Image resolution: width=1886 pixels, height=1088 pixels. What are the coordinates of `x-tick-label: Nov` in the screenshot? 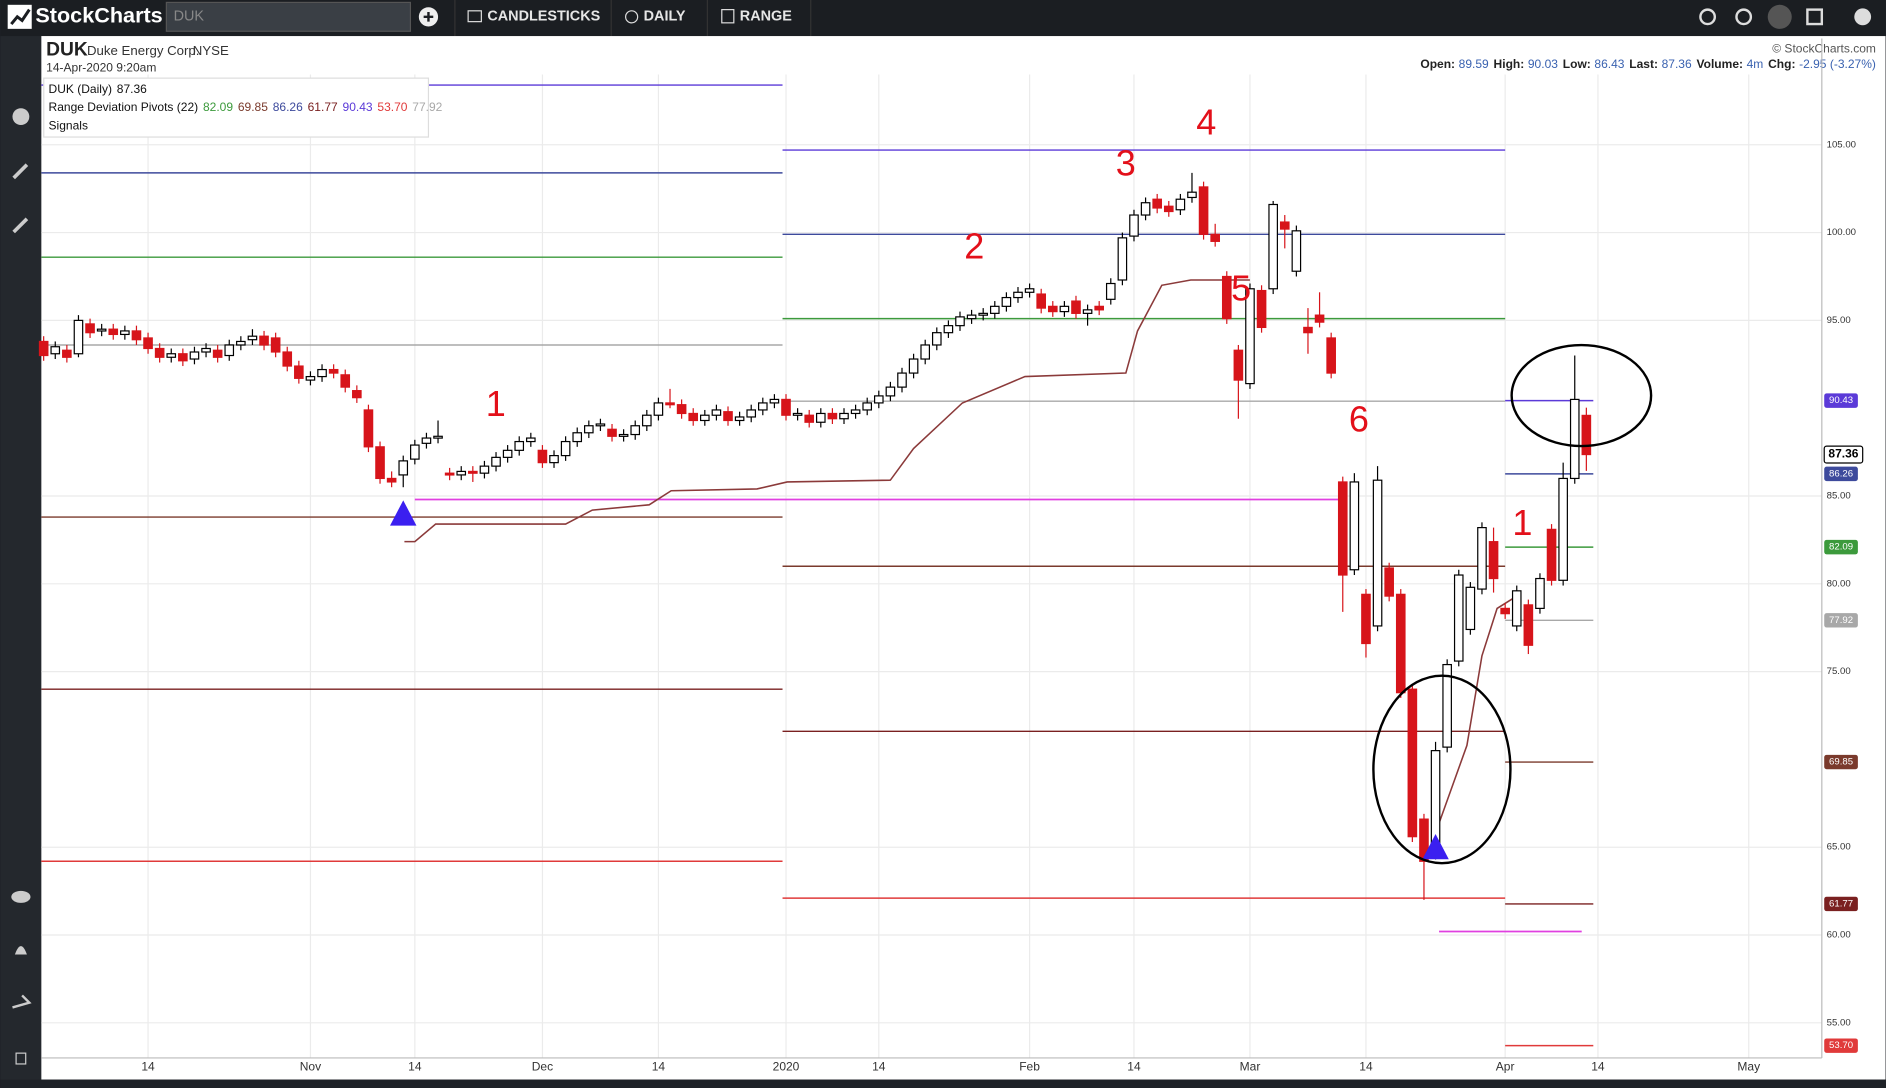 It's located at (310, 1067).